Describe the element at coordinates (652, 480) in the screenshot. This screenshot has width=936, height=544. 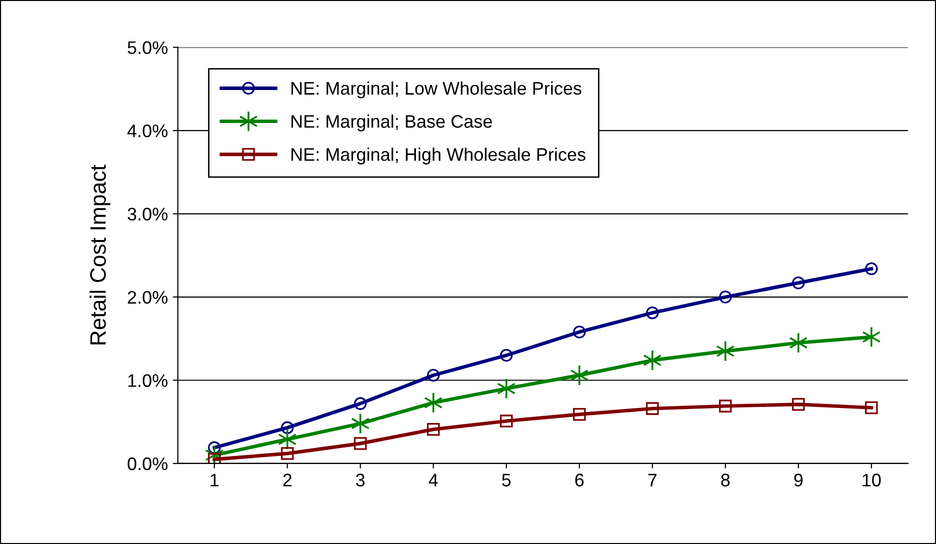
I see `x-tick-label: 7` at that location.